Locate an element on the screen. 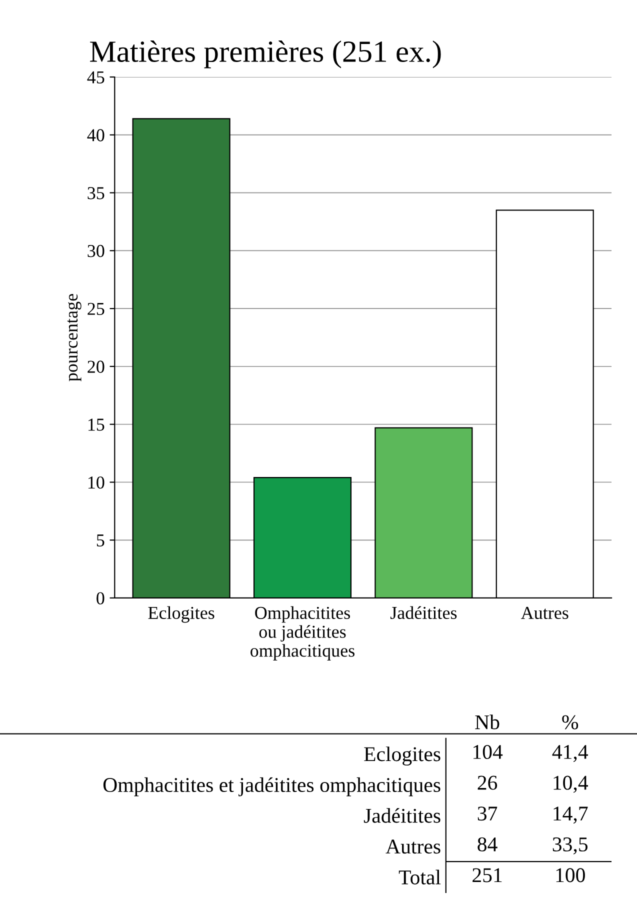  category-label: Omphacitites et jadéitites omphacitiques is located at coordinates (271, 786).